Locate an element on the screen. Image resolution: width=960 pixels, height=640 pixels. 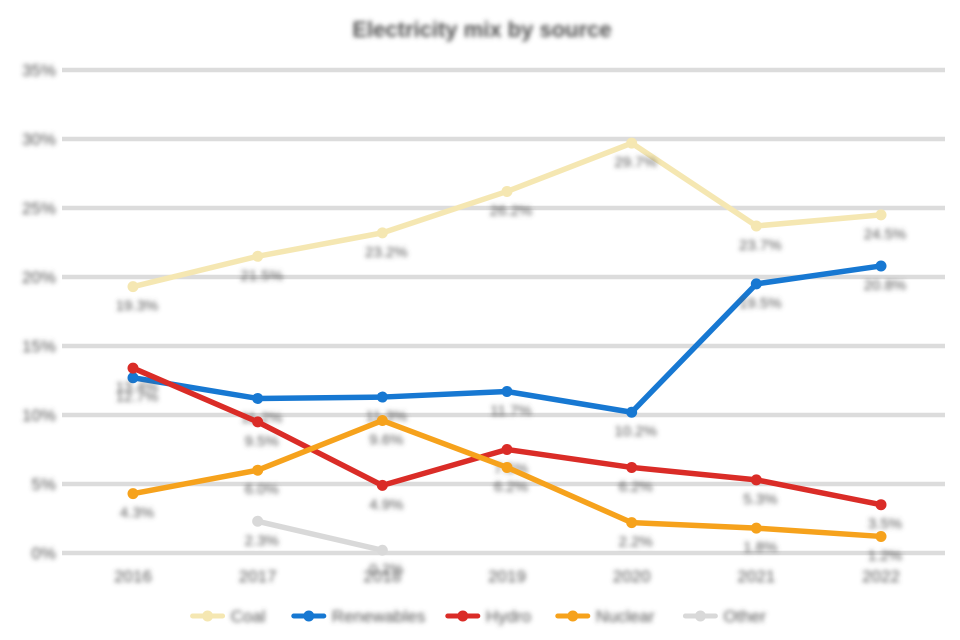
data-point-label: 24.5% is located at coordinates (885, 234).